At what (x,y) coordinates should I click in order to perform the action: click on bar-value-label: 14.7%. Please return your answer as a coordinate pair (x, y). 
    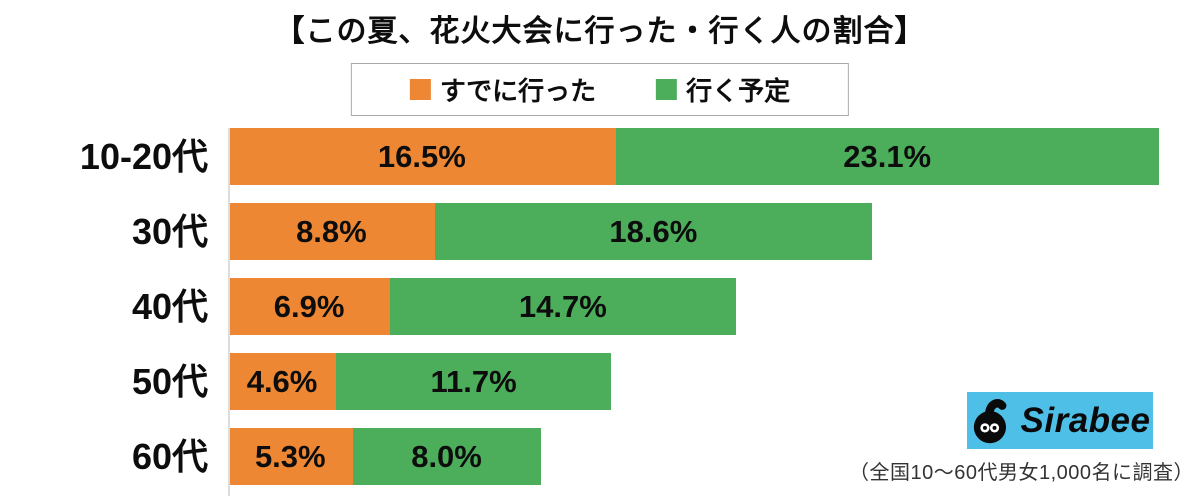
    Looking at the image, I should click on (562, 306).